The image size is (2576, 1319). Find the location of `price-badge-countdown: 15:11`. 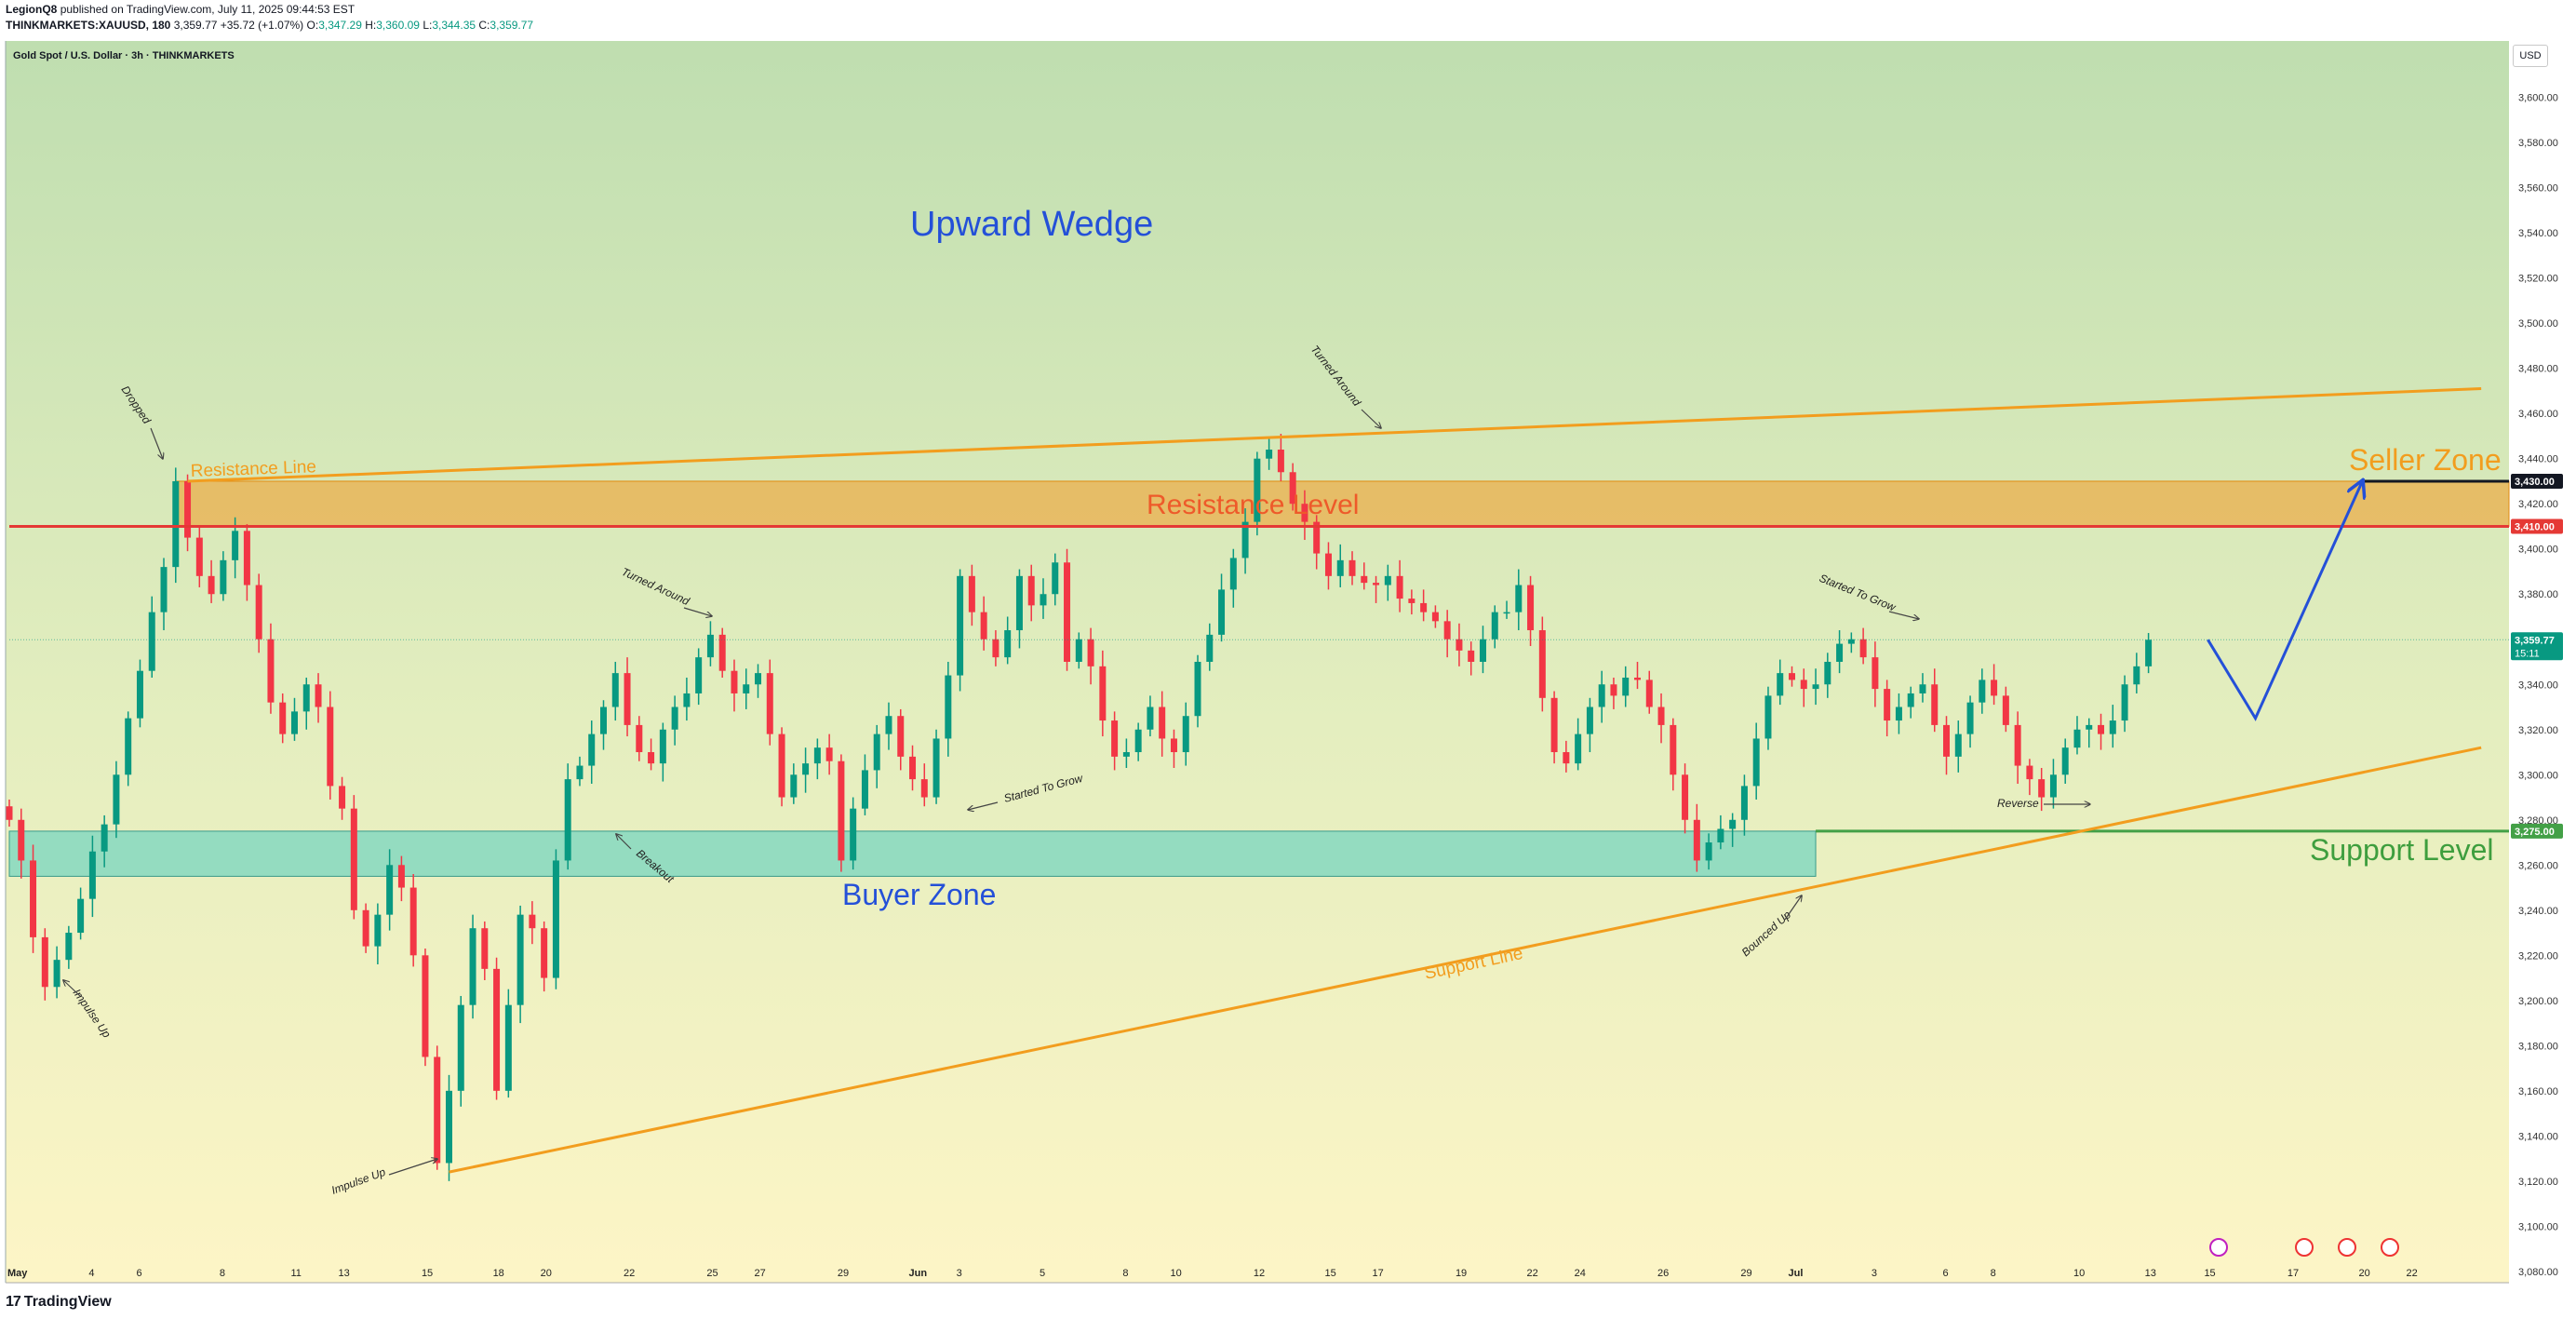

price-badge-countdown: 15:11 is located at coordinates (2527, 653).